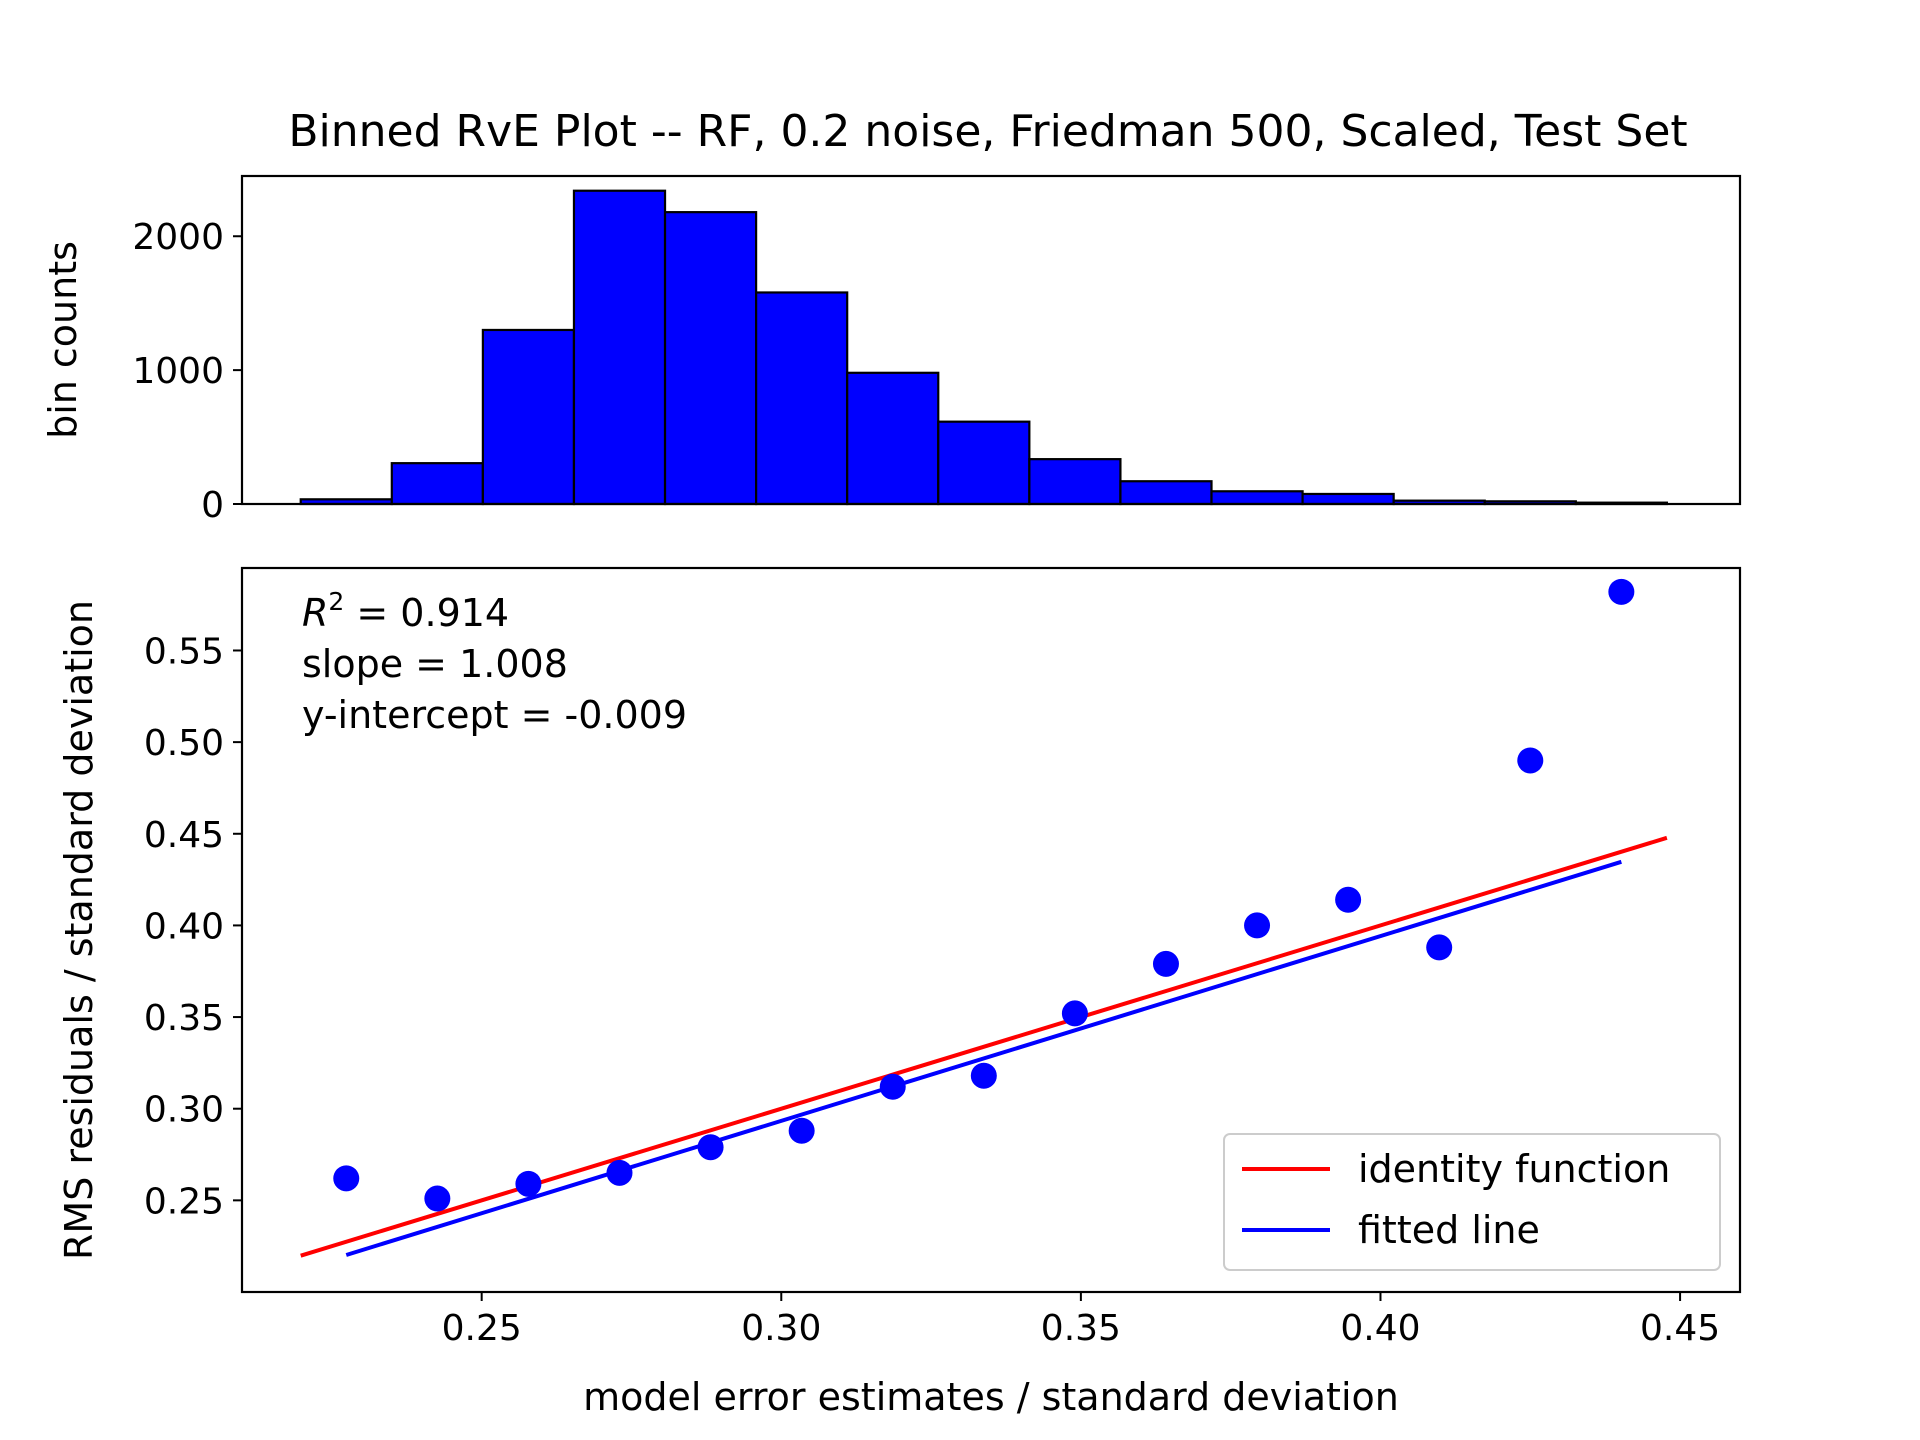 This screenshot has height=1440, width=1920. What do you see at coordinates (1380, 1328) in the screenshot?
I see `scatter-x-tick-label: 0.40` at bounding box center [1380, 1328].